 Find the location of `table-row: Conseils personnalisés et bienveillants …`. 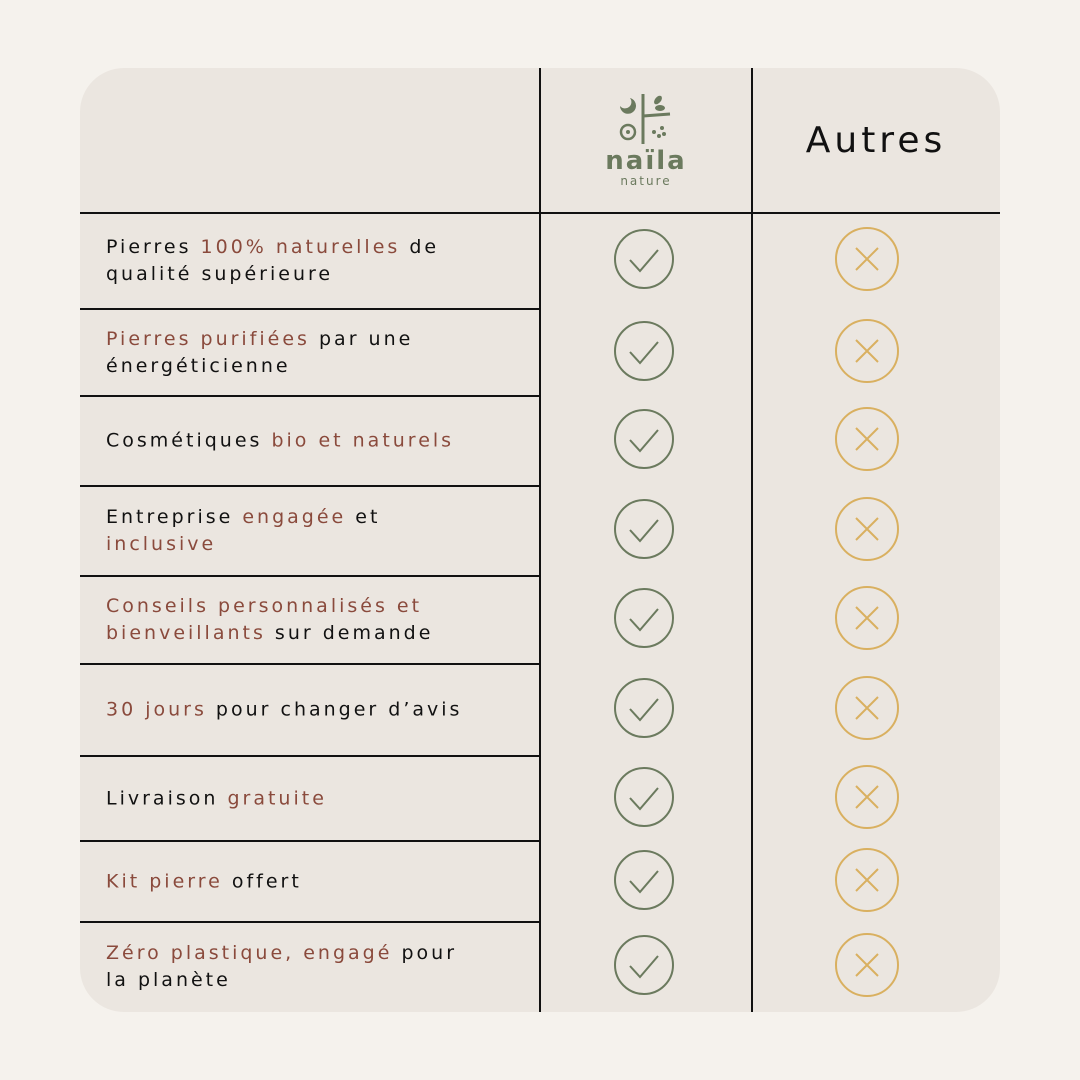

table-row: Conseils personnalisés et bienveillants … is located at coordinates (540, 620).